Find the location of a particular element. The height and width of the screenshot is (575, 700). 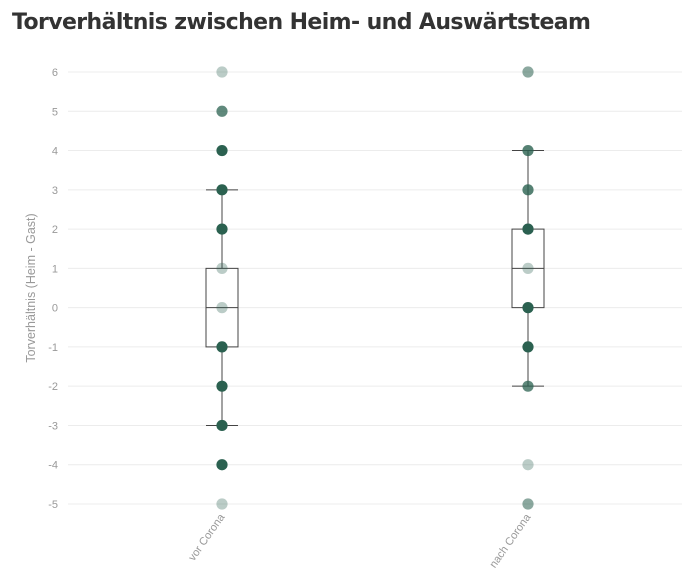

y-tick-label: -5 is located at coordinates (53, 505).